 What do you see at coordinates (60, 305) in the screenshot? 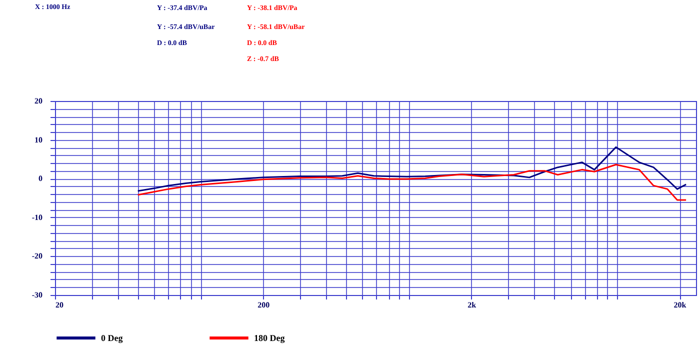
I see `x-tick-label: 20` at bounding box center [60, 305].